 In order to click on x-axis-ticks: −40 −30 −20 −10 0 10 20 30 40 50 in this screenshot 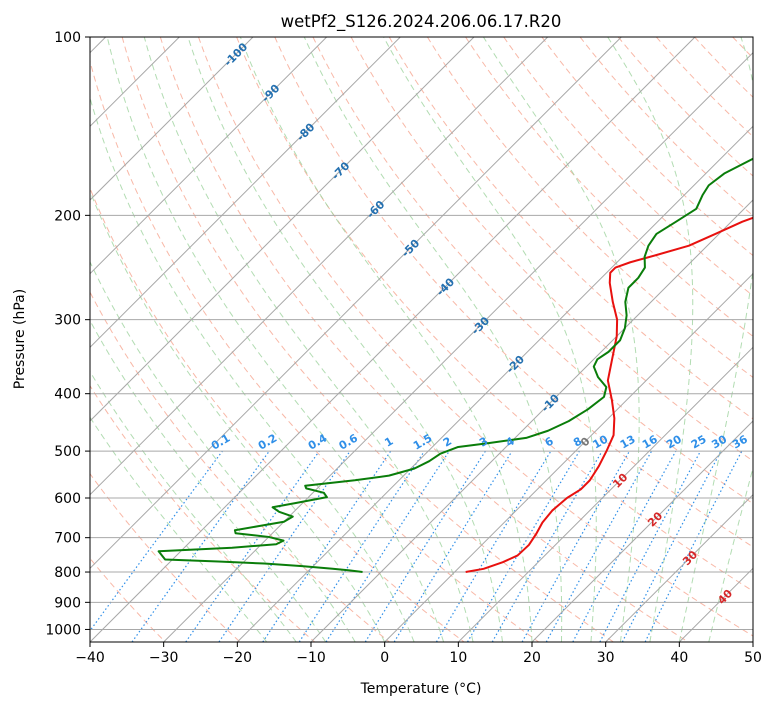, I will do `click(418, 654)`.